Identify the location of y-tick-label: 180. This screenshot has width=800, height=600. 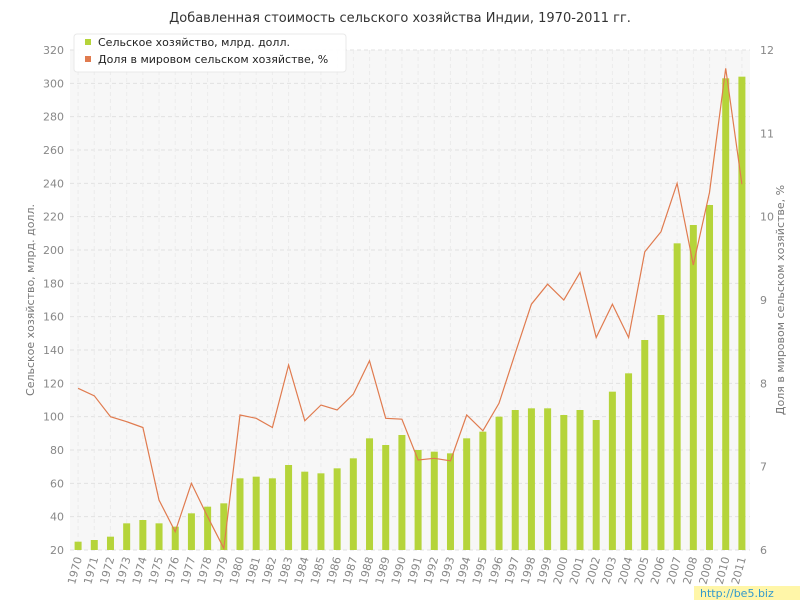
(53, 283).